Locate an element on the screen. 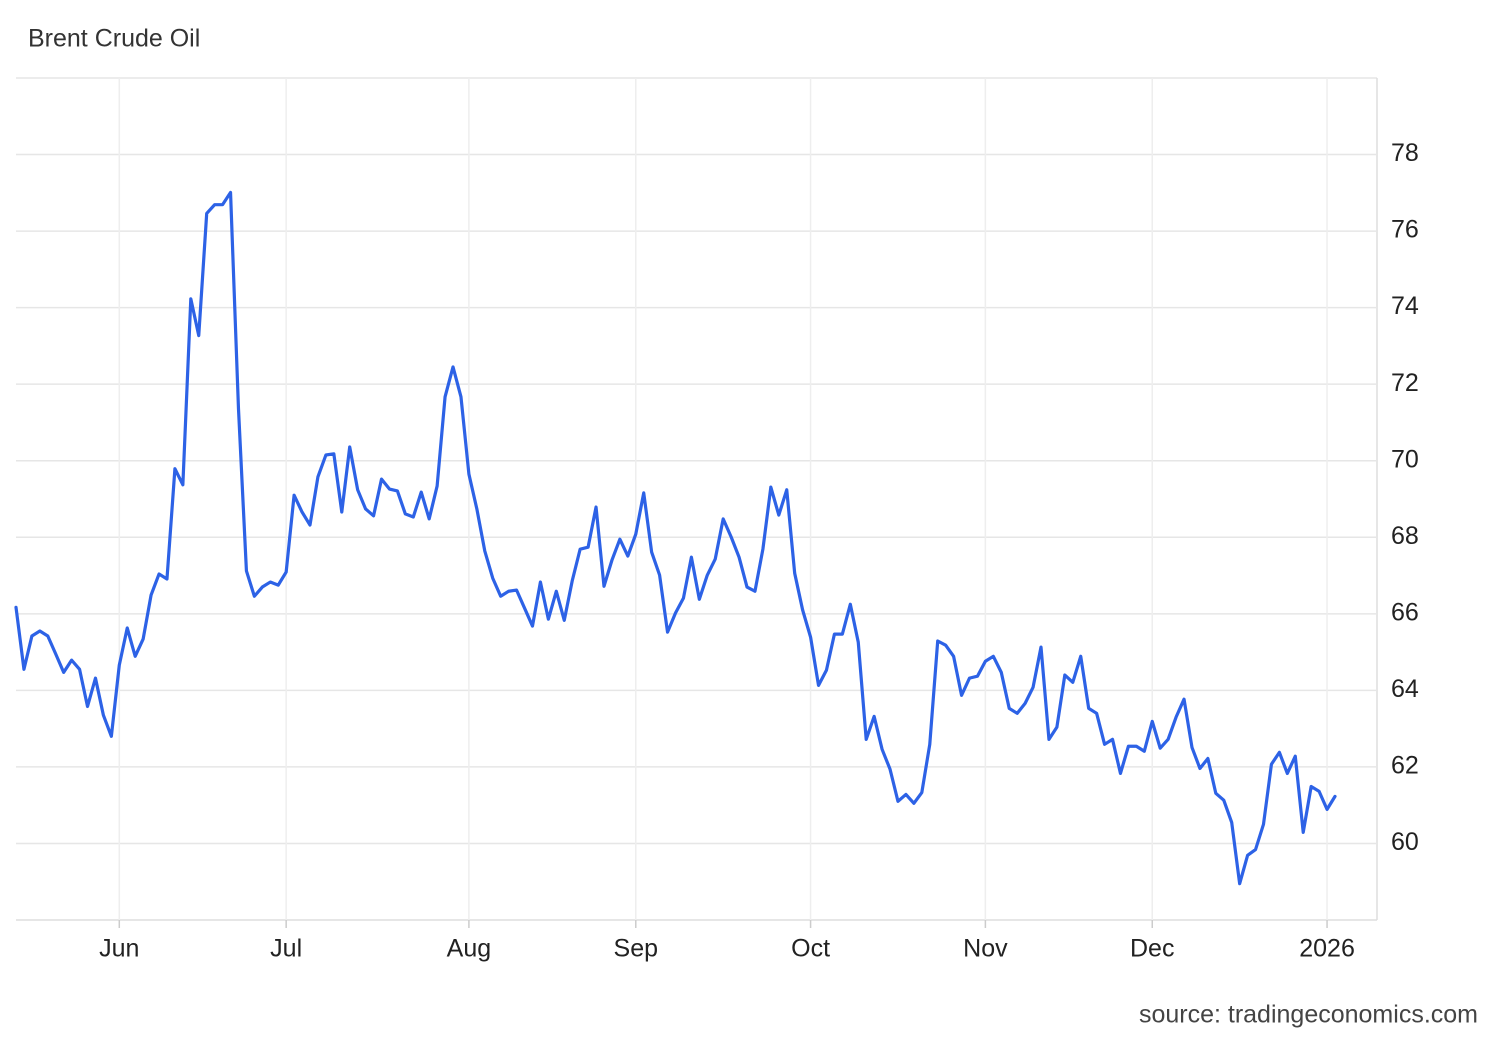 Image resolution: width=1500 pixels, height=1040 pixels. y-tick-label: 78 is located at coordinates (1405, 153).